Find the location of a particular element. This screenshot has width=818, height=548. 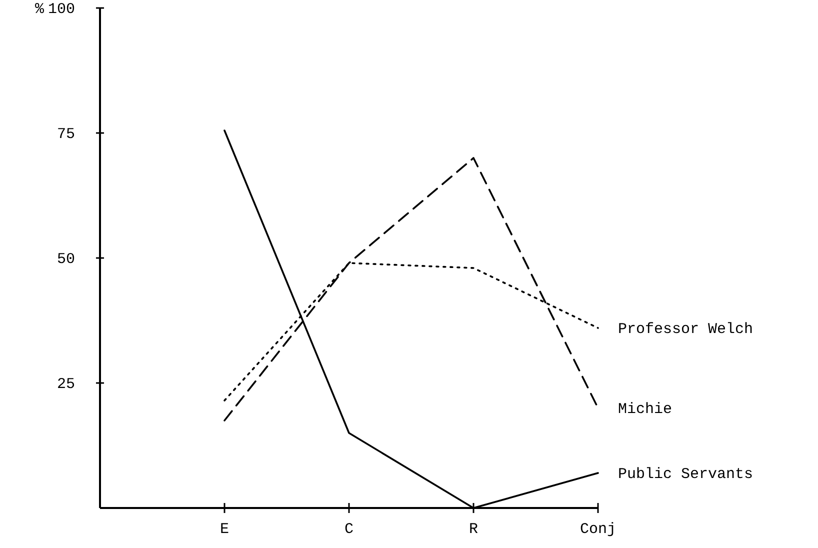

y-tick-label: 50 is located at coordinates (65, 259).